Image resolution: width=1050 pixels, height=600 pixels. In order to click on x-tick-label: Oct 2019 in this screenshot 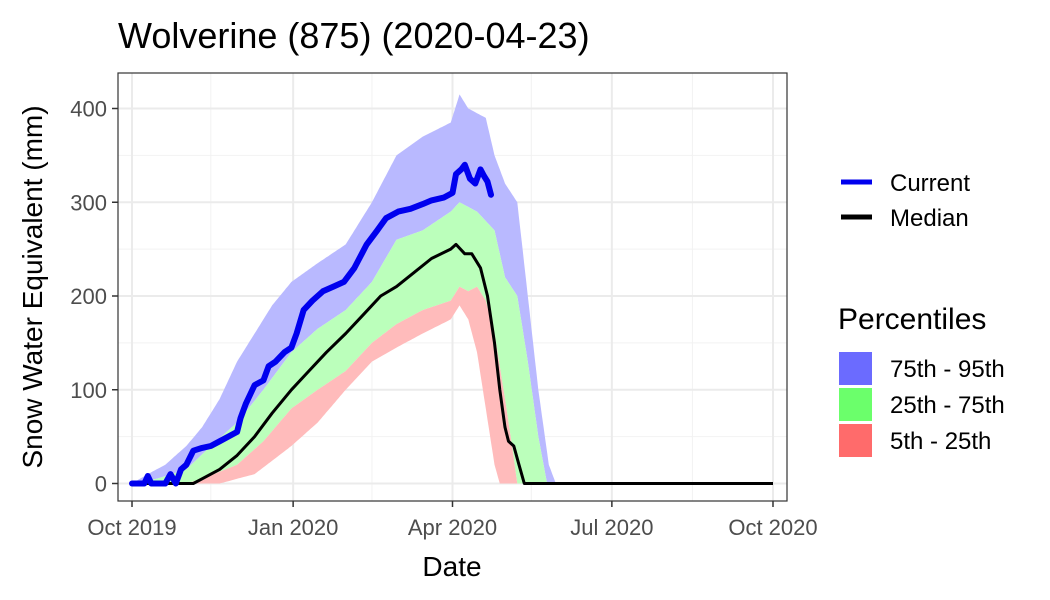, I will do `click(131, 527)`.